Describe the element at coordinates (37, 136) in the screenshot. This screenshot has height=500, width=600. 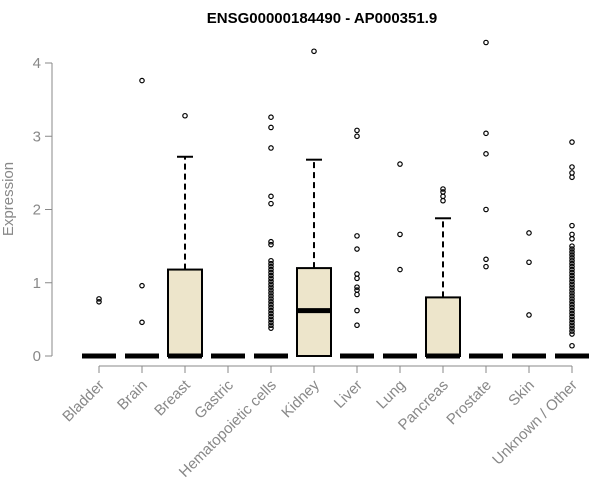
I see `y-tick-label: 3` at that location.